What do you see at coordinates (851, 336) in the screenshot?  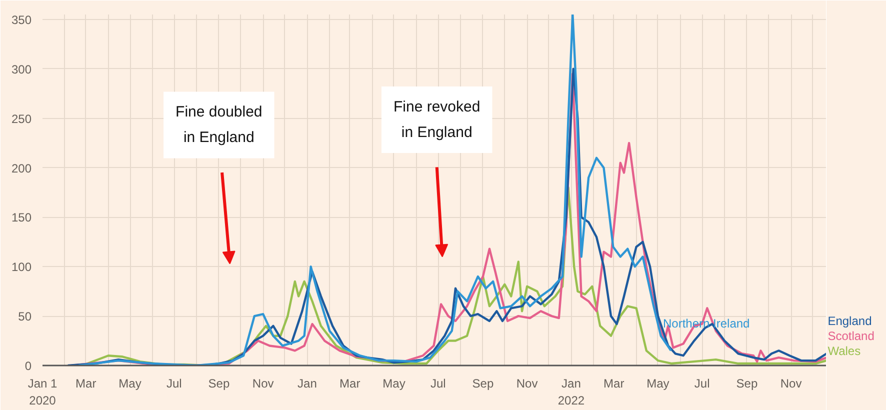 I see `series-label: Scotland` at bounding box center [851, 336].